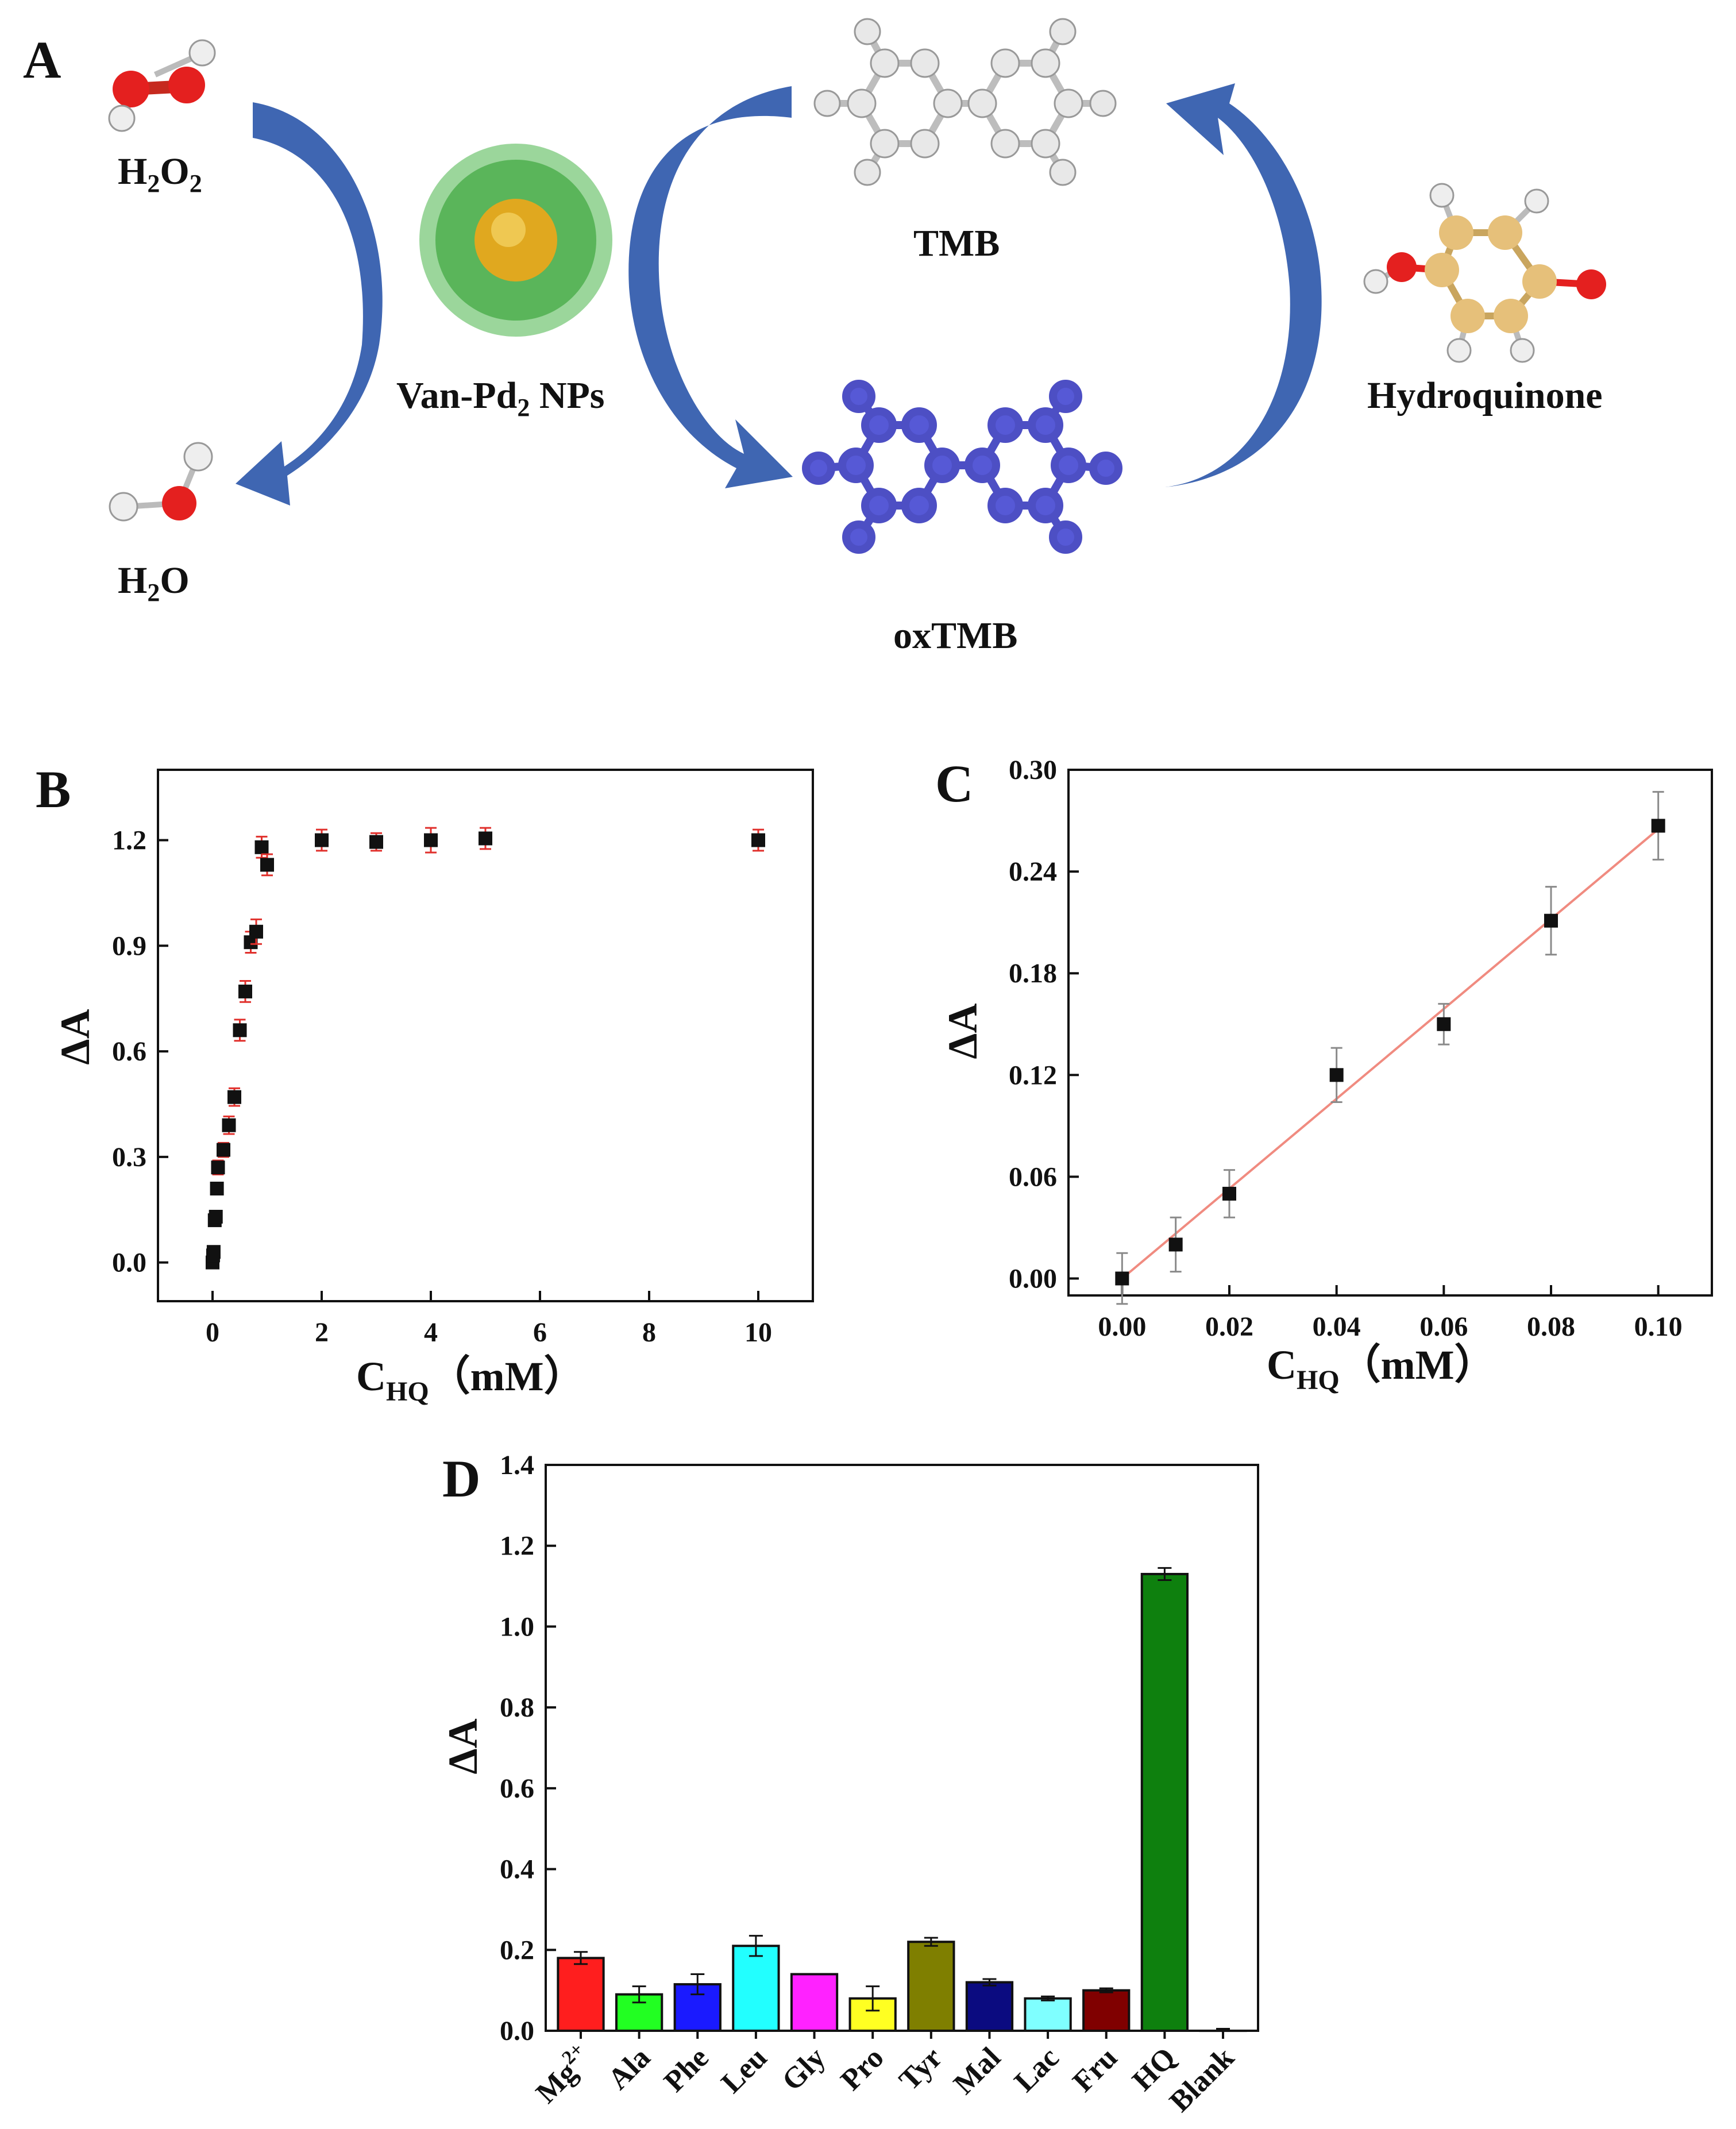  I want to click on panel-b-x-axis-title: CHQ（mM）, so click(470, 1380).